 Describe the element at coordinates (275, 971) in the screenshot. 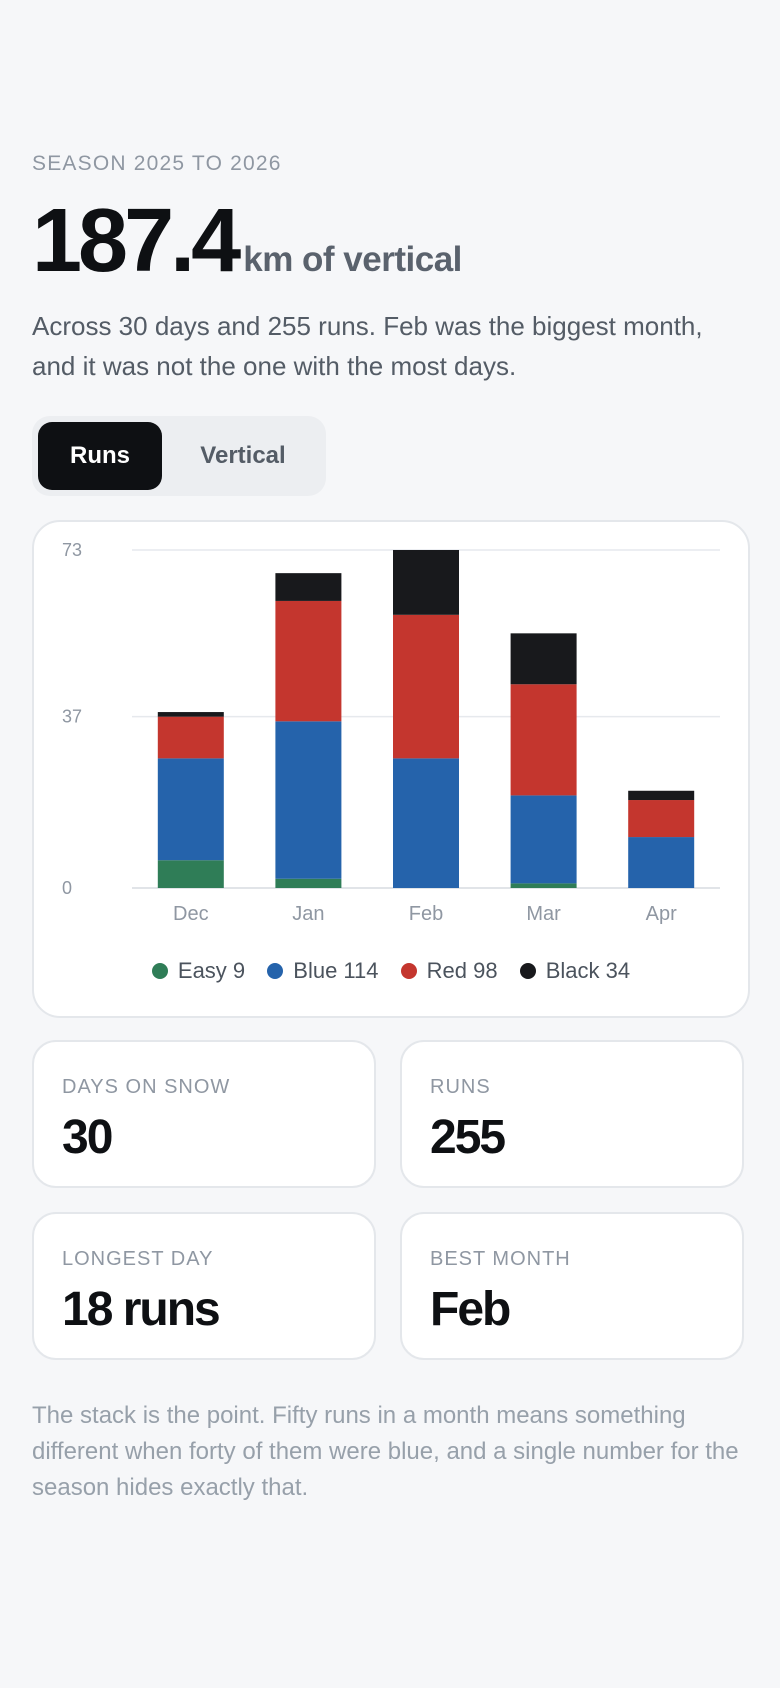

I see `legend-dot-blue` at that location.